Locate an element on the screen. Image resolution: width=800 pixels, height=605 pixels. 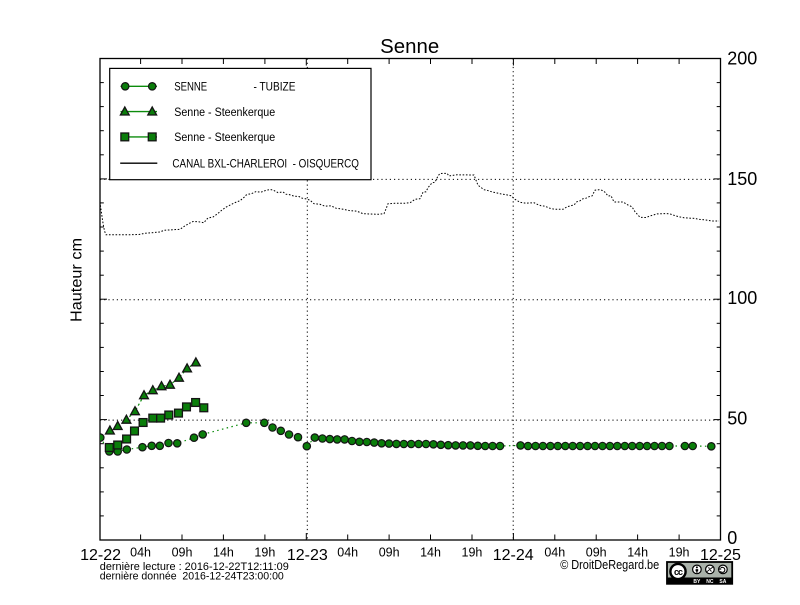
svg-text: - TUBIZE is located at coordinates (275, 88).